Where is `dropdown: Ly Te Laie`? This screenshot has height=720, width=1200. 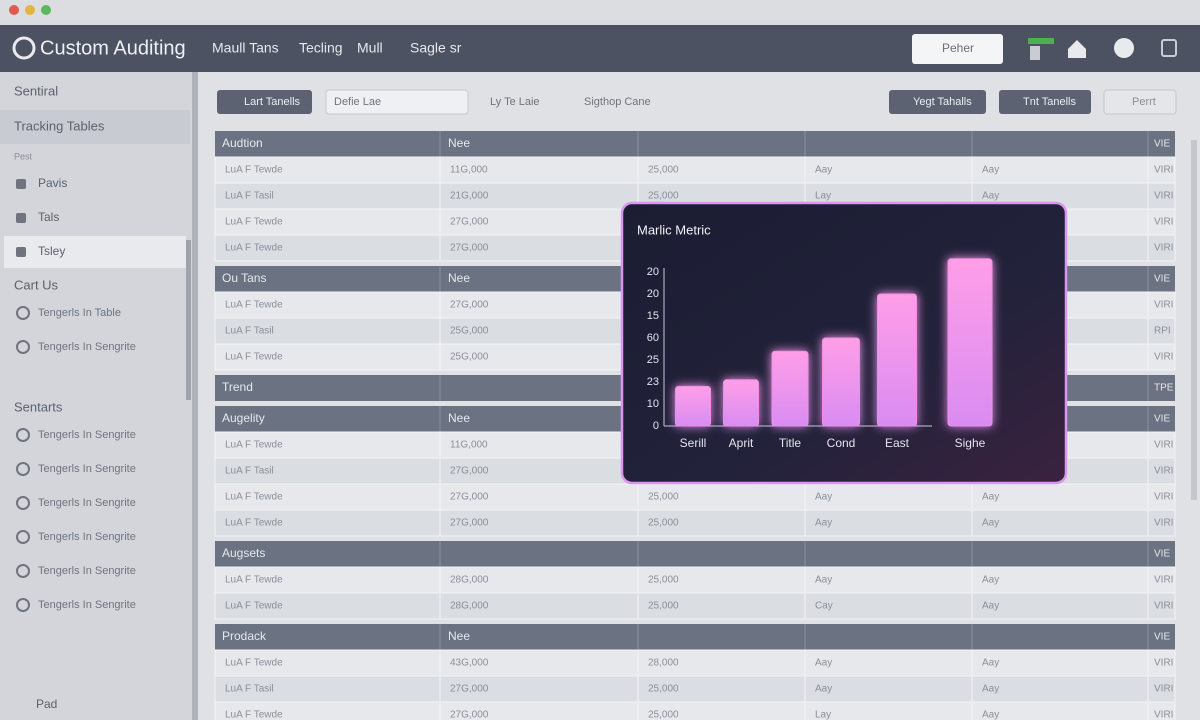 dropdown: Ly Te Laie is located at coordinates (515, 102).